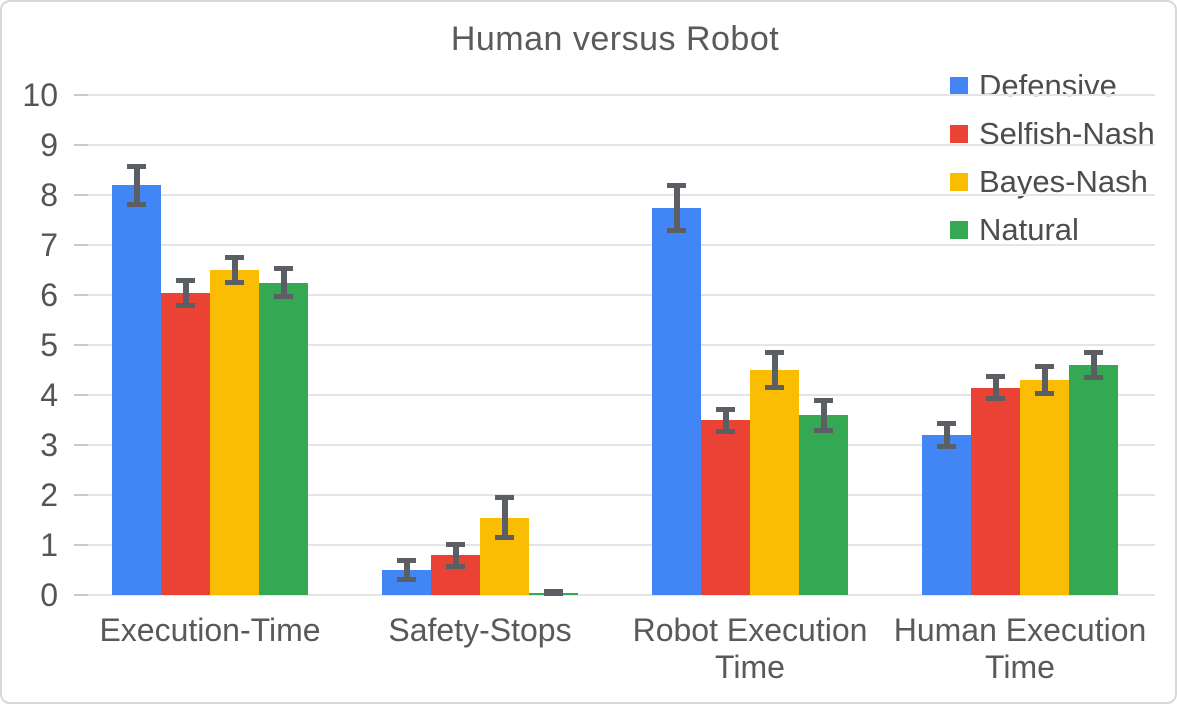 The width and height of the screenshot is (1177, 704). I want to click on bar-bayes-nash-robot-execution-time, so click(774, 482).